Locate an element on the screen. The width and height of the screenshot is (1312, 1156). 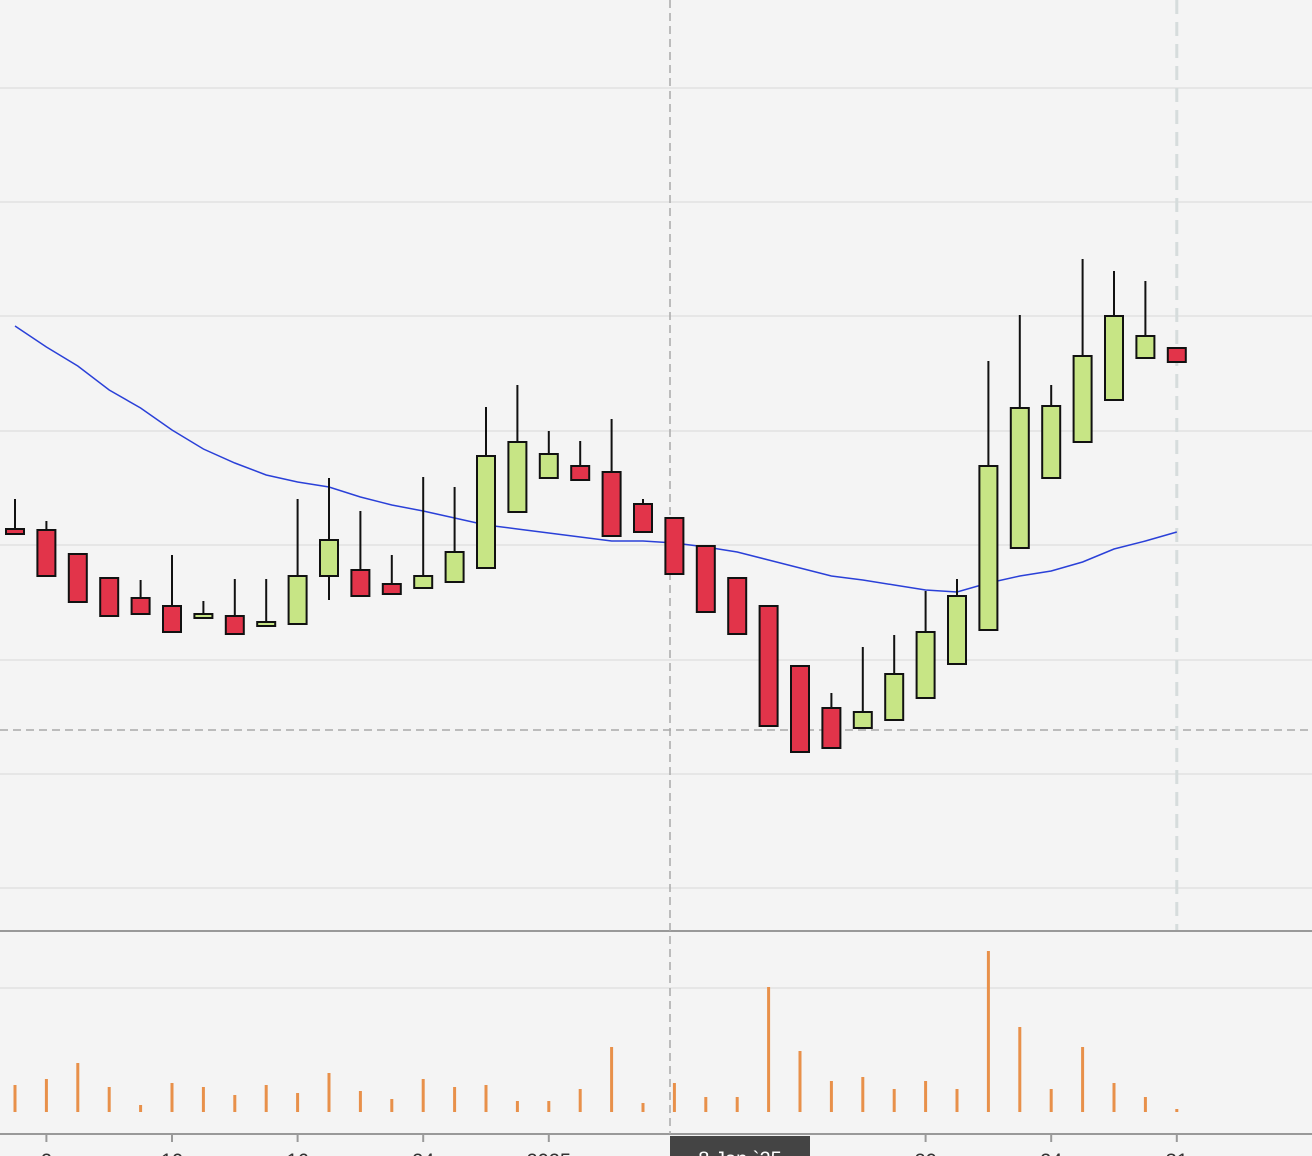
x-tick-label: 10 is located at coordinates (172, 1153).